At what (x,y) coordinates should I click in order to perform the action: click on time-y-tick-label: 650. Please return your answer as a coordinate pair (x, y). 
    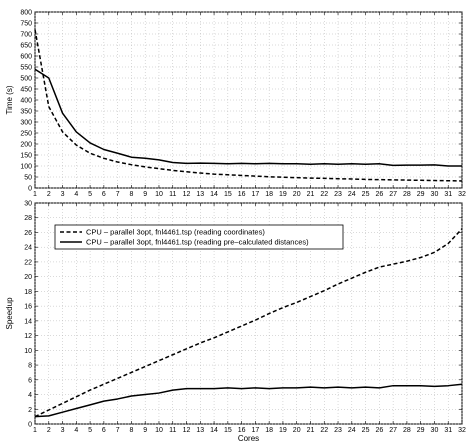
    Looking at the image, I should click on (26, 46).